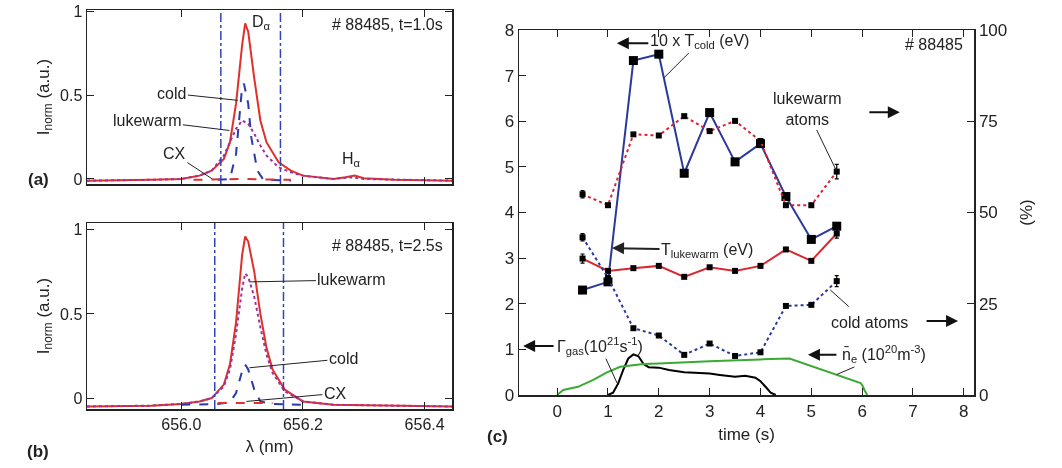 This screenshot has height=468, width=1062. What do you see at coordinates (988, 213) in the screenshot?
I see `y2-tick-label: 50` at bounding box center [988, 213].